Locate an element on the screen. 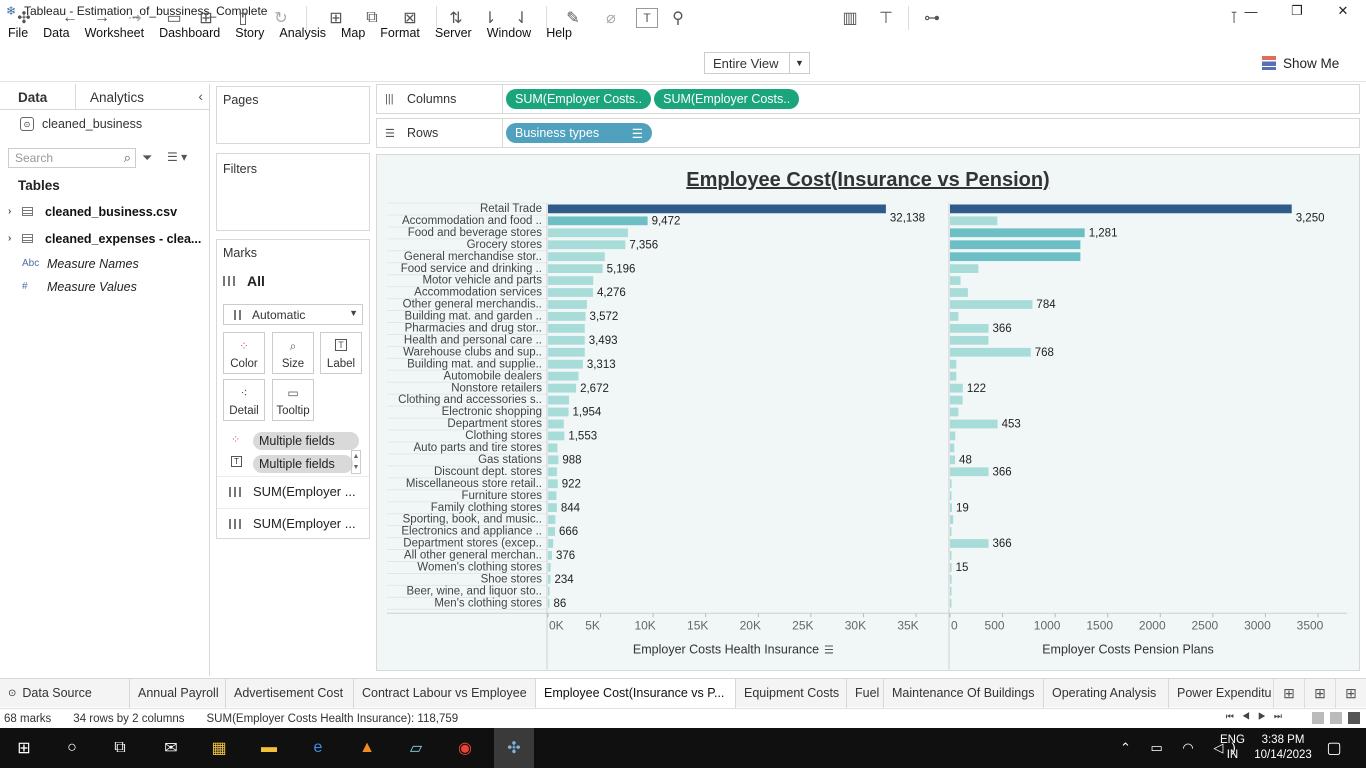 The image size is (1366, 768). notifications-icon: ▢ is located at coordinates (1334, 748).